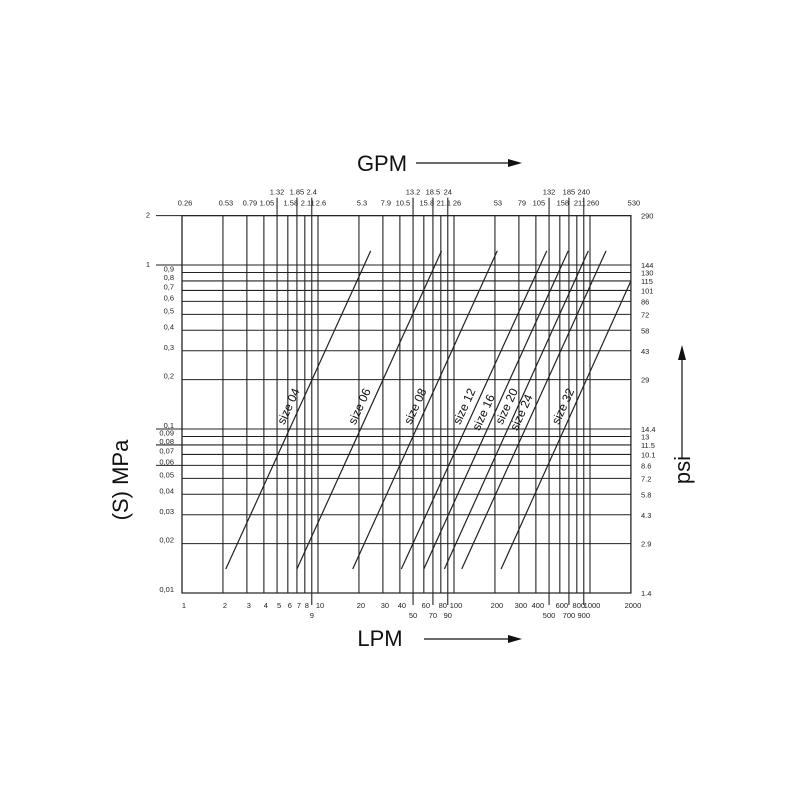 This screenshot has width=800, height=800. What do you see at coordinates (362, 203) in the screenshot?
I see `x2-tick-label: 5.3` at bounding box center [362, 203].